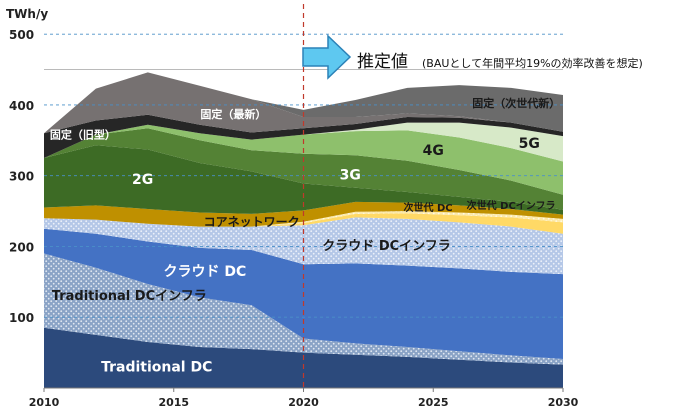  I want to click on y-tick-label-100: 100, so click(21, 318).